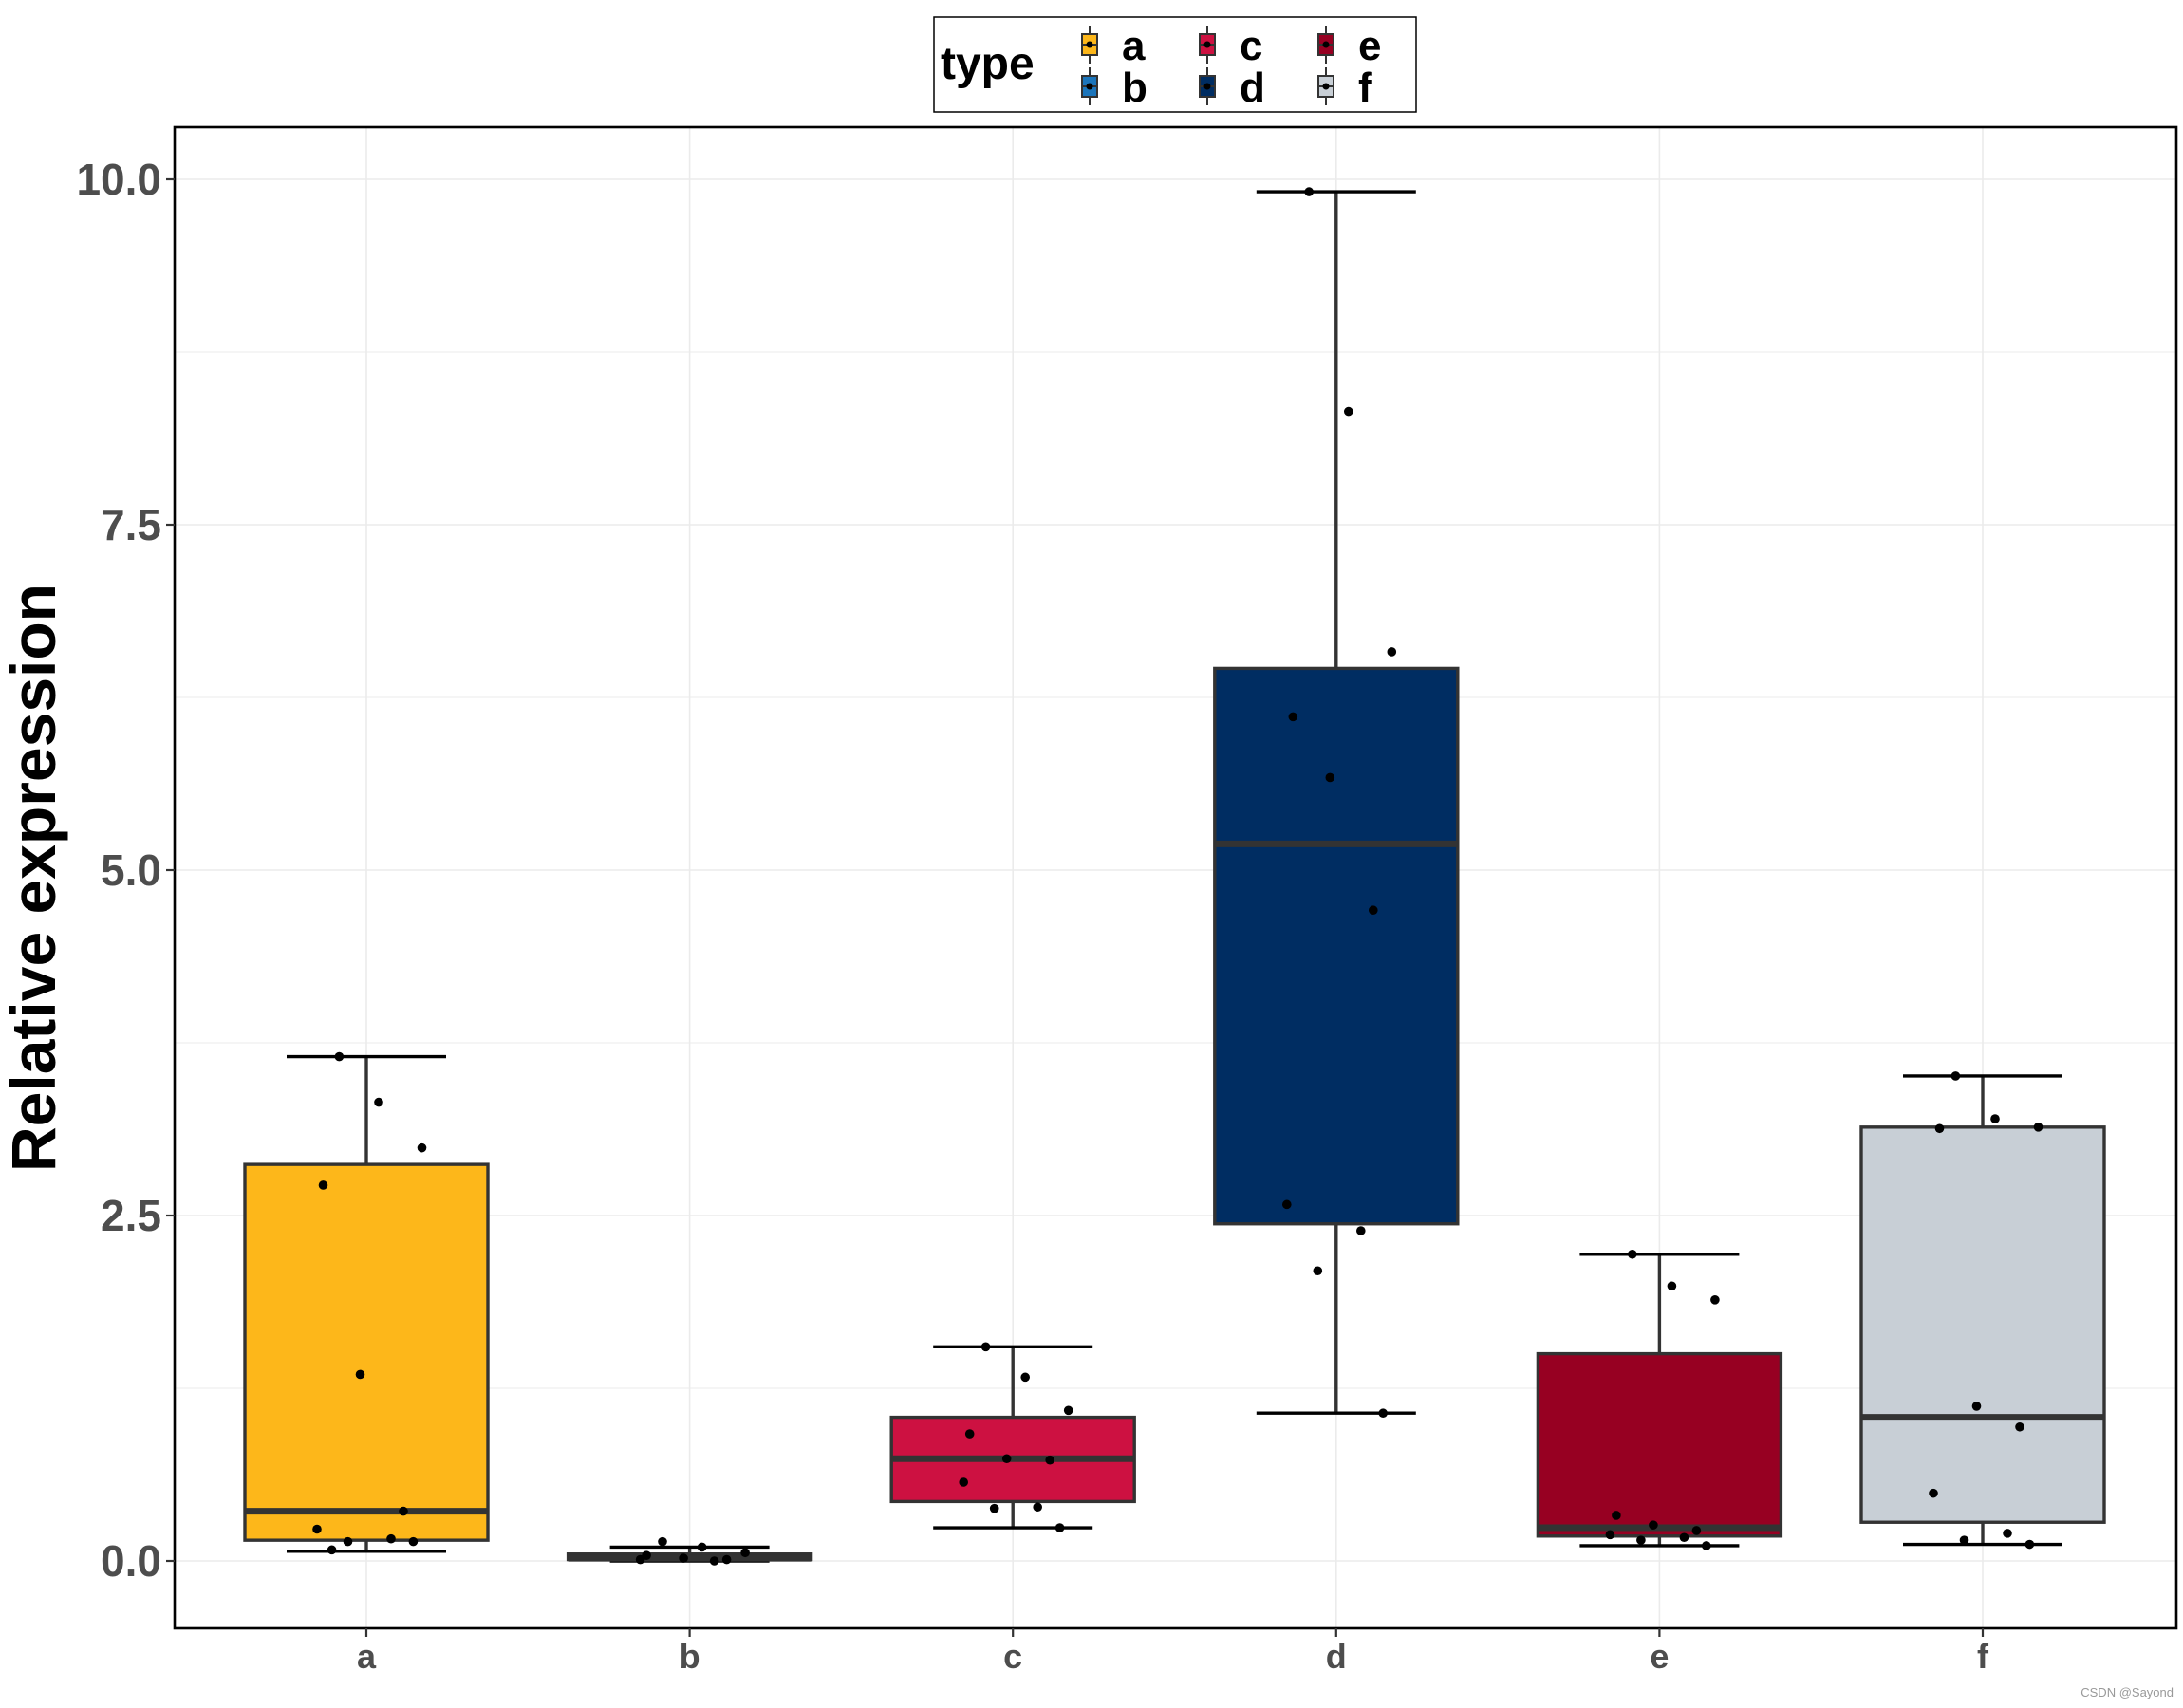 Image resolution: width=2183 pixels, height=1708 pixels. I want to click on box-d, so click(1336, 802).